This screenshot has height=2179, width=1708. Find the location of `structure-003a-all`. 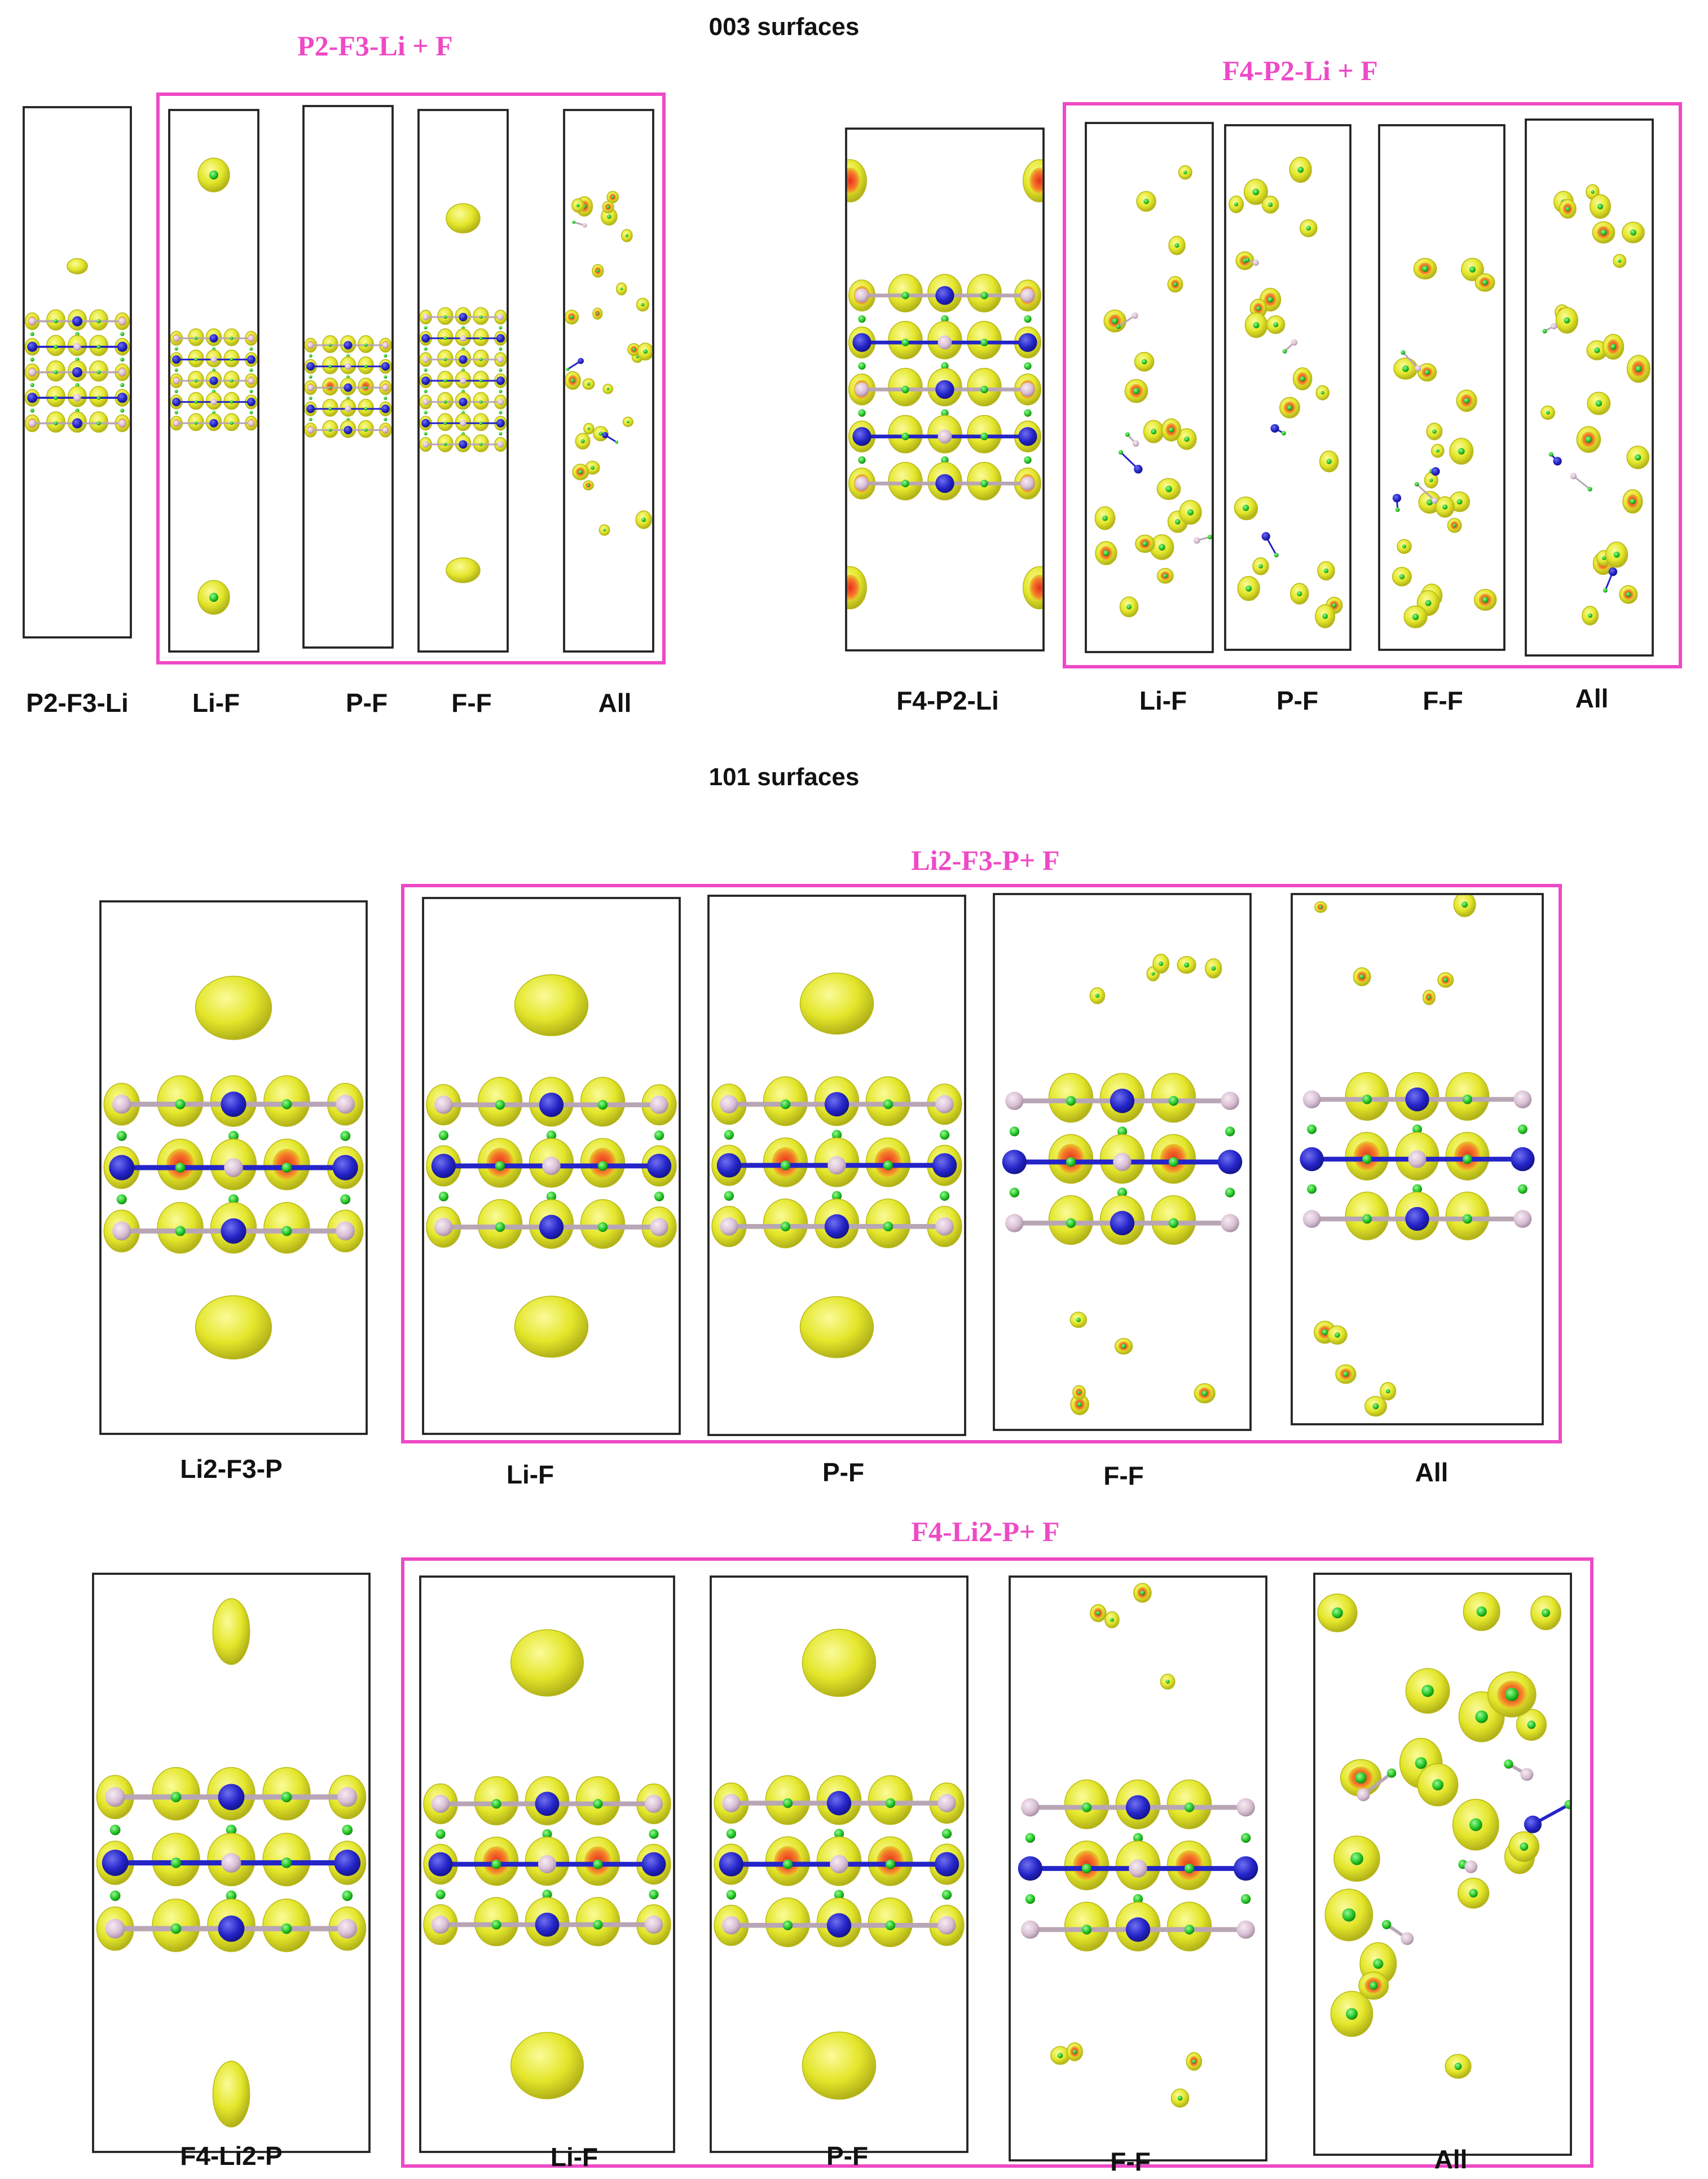

structure-003a-all is located at coordinates (608, 381).